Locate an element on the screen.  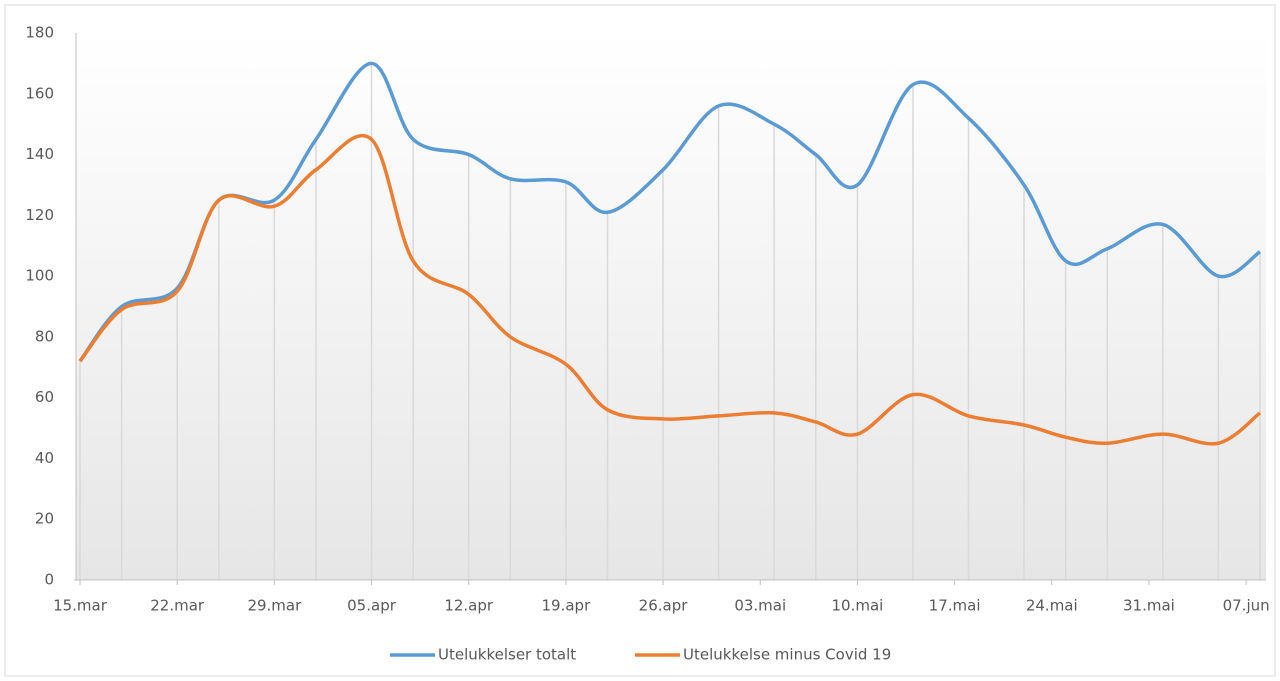
x-tick-label: 26.apr is located at coordinates (664, 606).